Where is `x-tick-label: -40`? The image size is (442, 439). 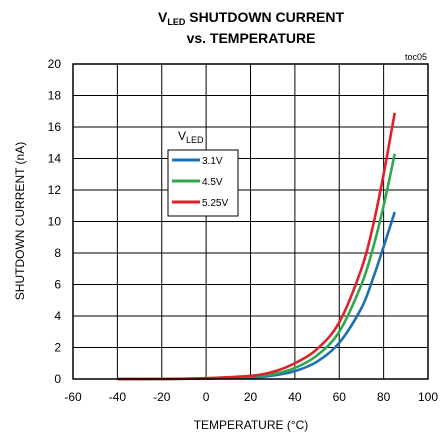 x-tick-label: -40 is located at coordinates (118, 397).